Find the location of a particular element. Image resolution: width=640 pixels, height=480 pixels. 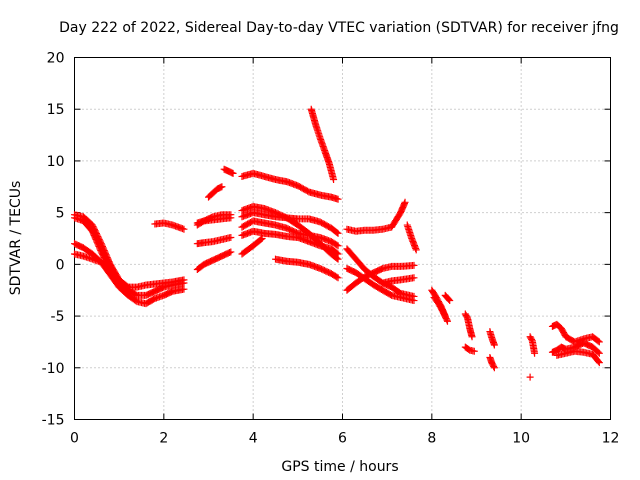

y-tick-label: -5 is located at coordinates (58, 317).